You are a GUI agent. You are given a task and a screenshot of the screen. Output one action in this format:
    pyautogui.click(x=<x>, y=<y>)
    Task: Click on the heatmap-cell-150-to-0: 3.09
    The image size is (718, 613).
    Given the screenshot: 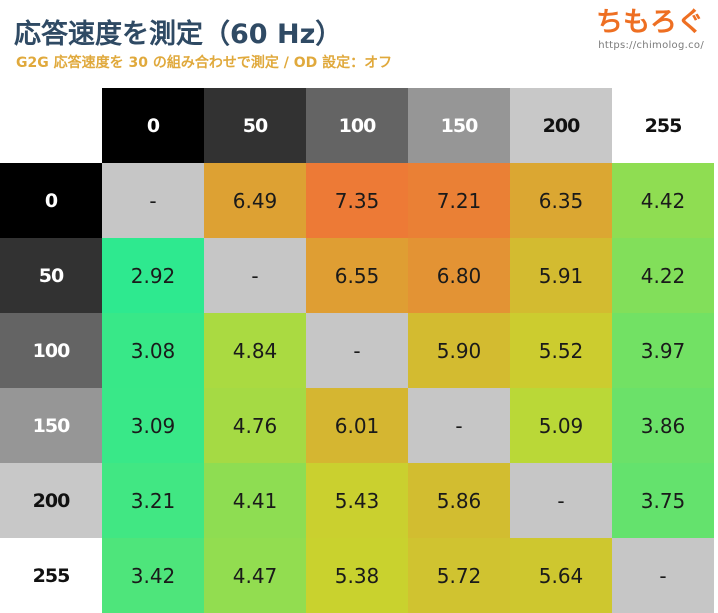 What is the action you would take?
    pyautogui.click(x=153, y=425)
    